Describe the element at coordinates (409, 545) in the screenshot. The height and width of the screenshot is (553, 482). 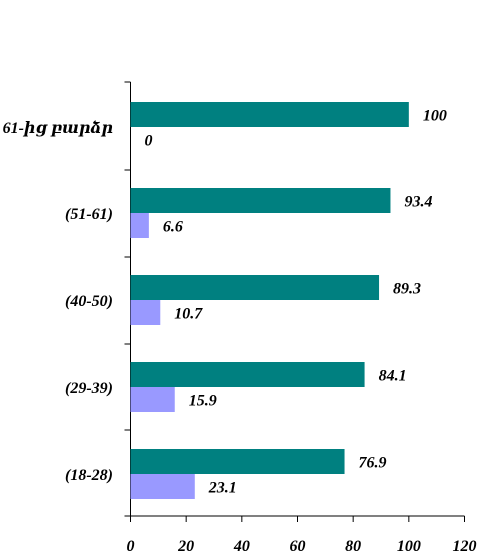
I see `x-tick-label: 100` at that location.